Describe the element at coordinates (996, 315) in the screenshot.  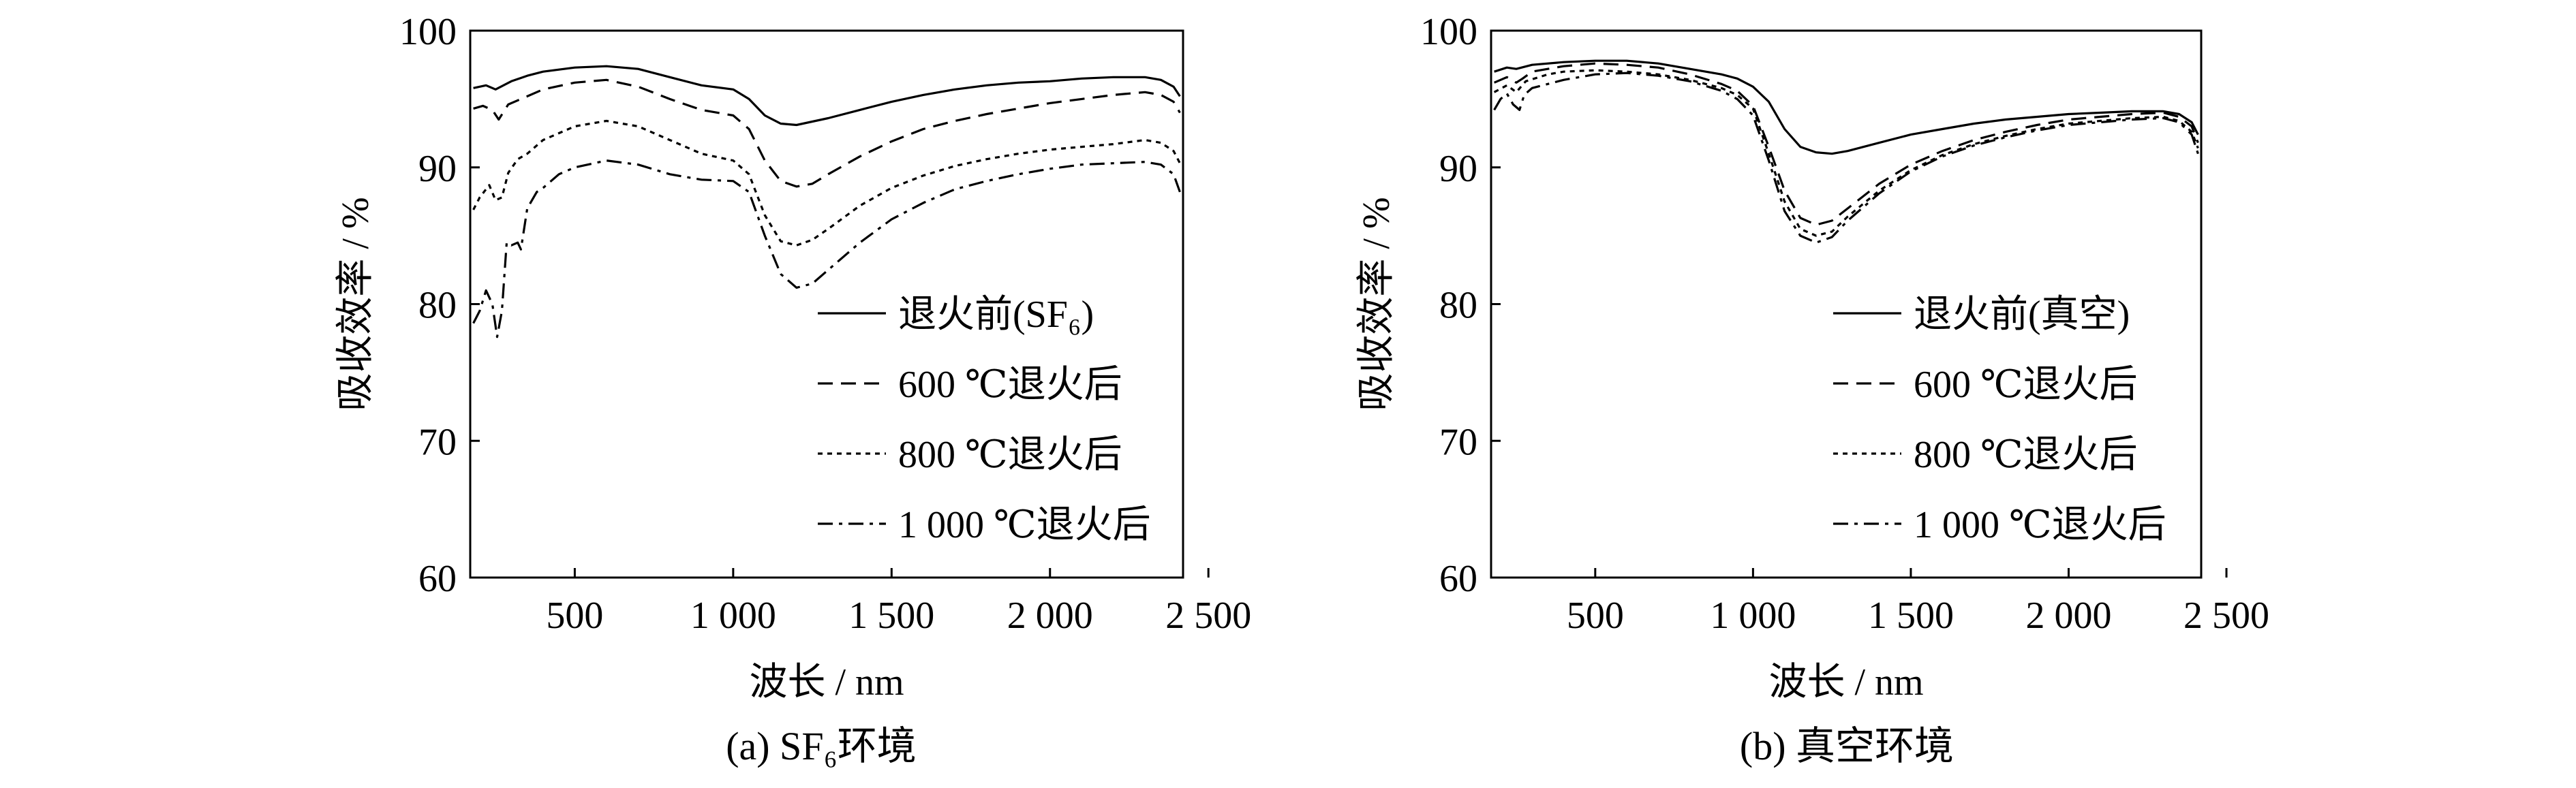
I see `legend-label-1: 退火前(SF₆)` at that location.